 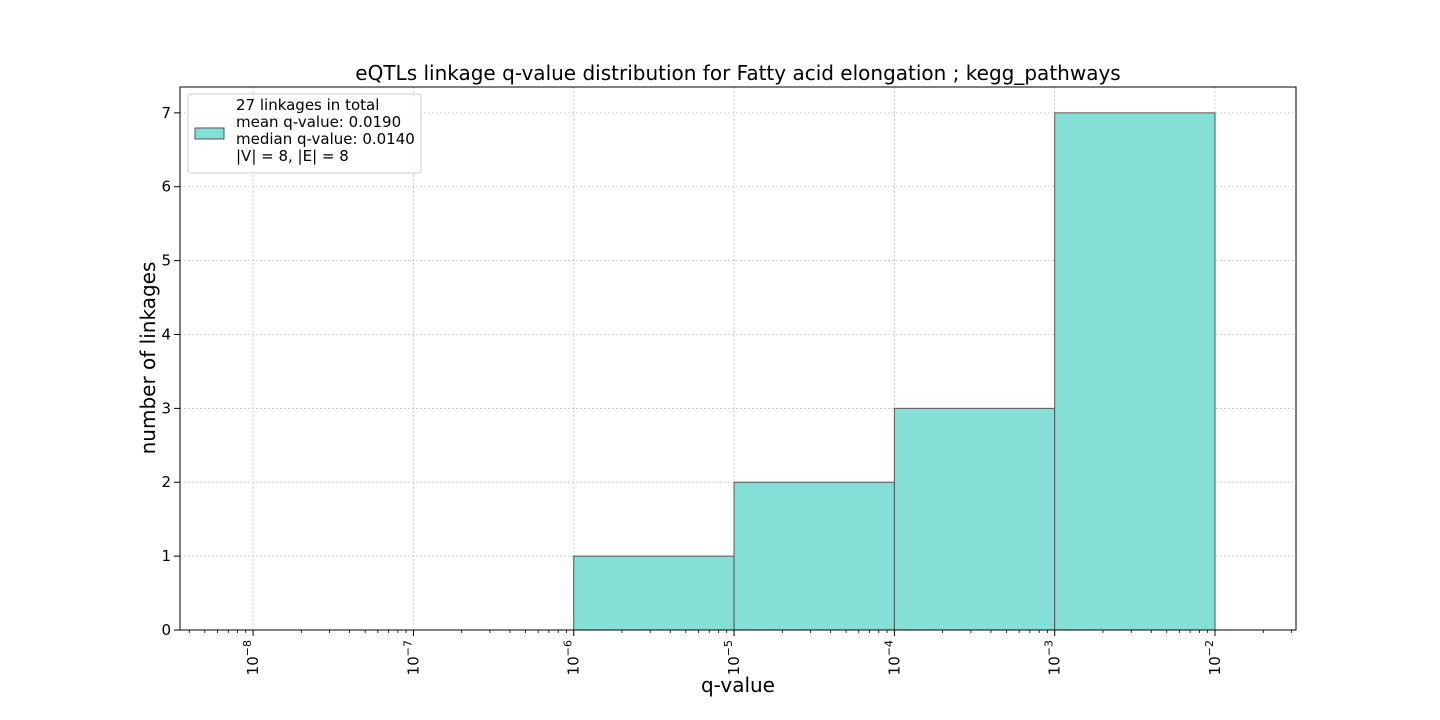 What do you see at coordinates (251, 657) in the screenshot?
I see `x-tick-label-0: 10−8` at bounding box center [251, 657].